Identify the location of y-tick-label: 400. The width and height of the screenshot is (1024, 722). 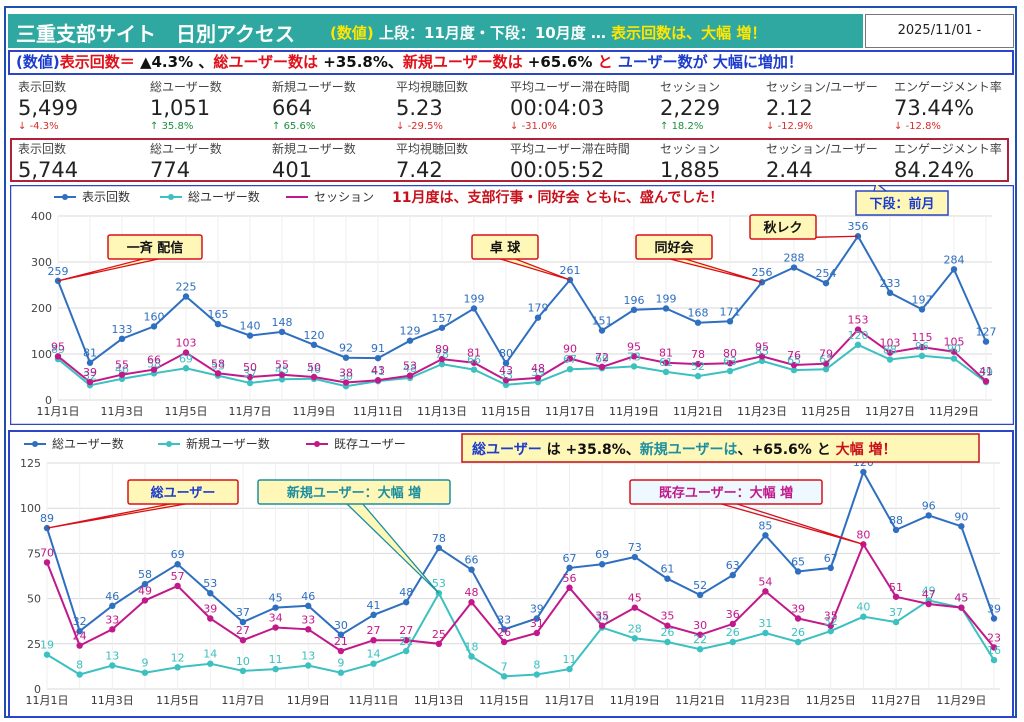
(41, 216).